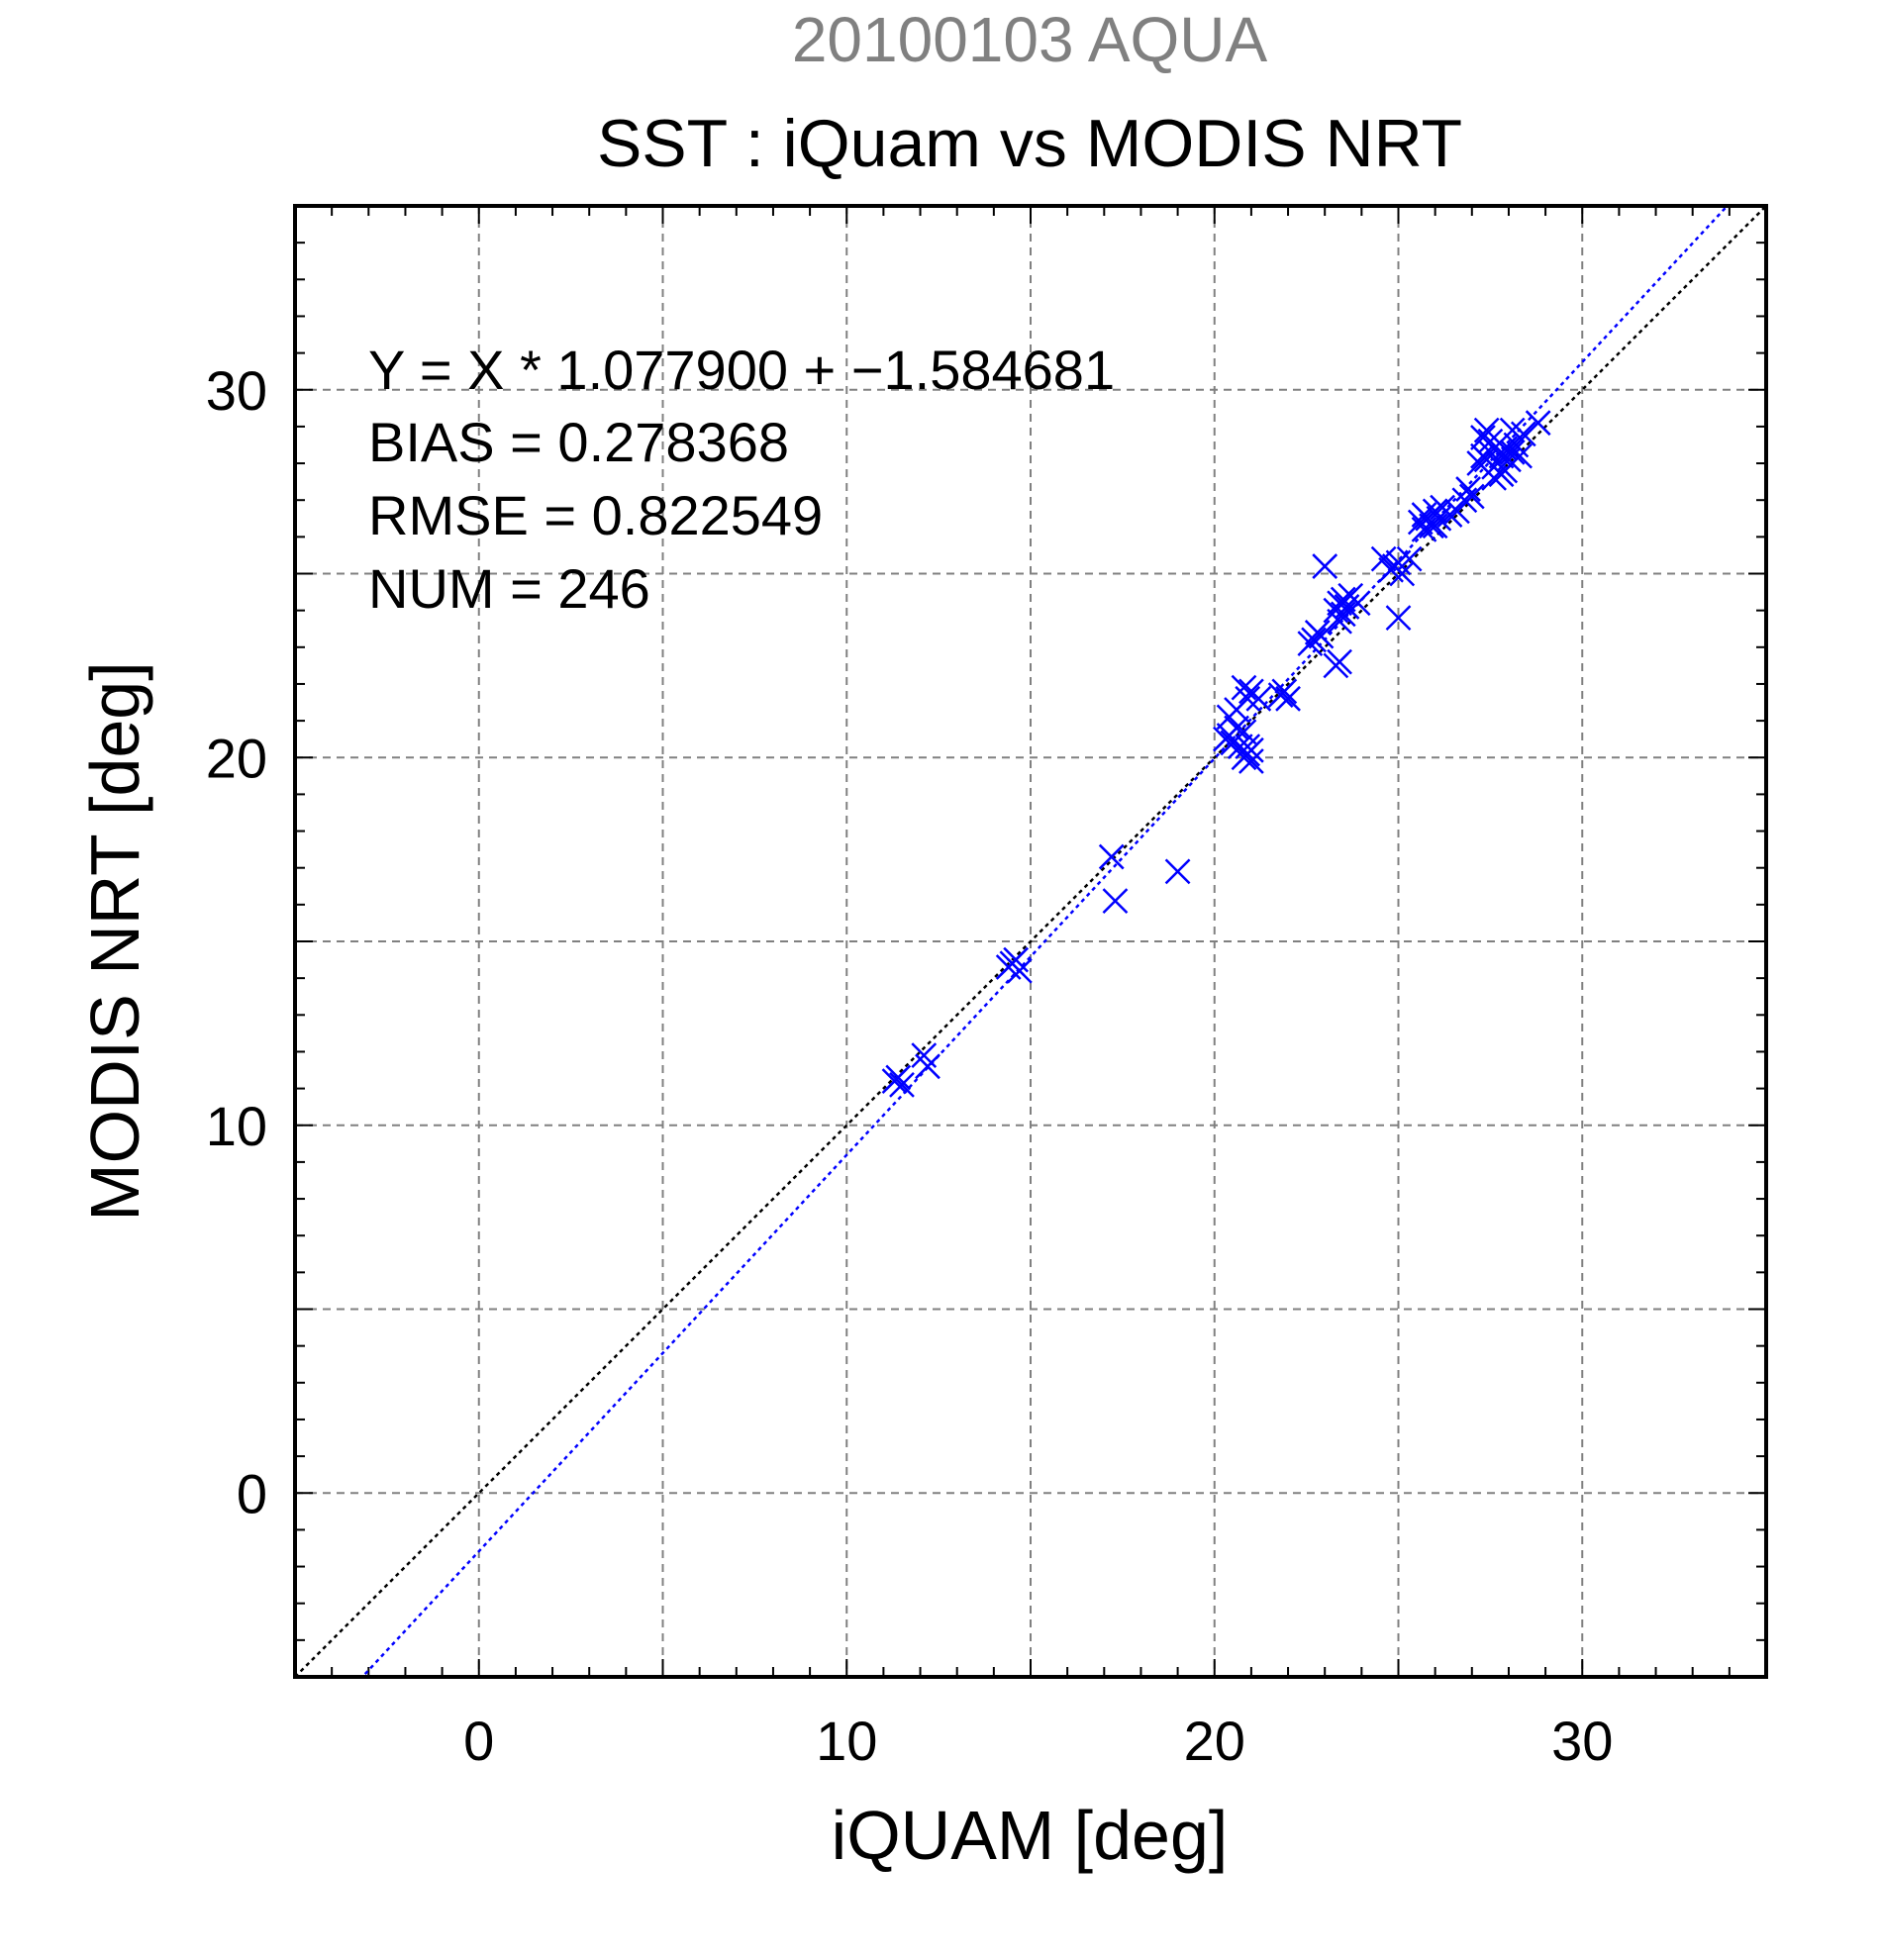  Describe the element at coordinates (1030, 39) in the screenshot. I see `date-title: 20100103 AQUA` at that location.